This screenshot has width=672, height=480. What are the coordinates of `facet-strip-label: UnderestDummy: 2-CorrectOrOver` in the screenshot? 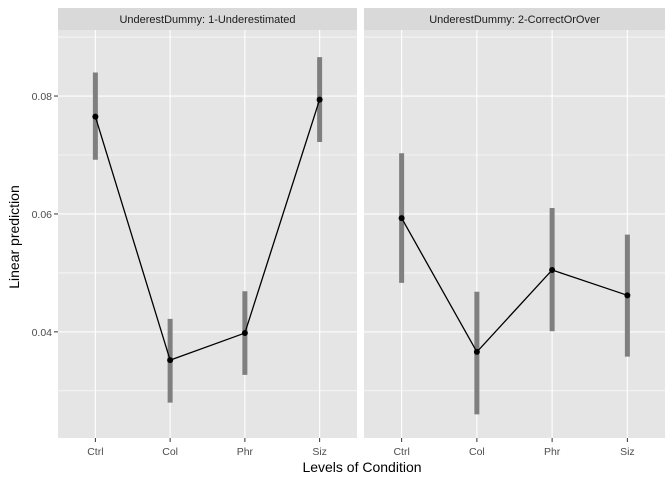 It's located at (514, 20).